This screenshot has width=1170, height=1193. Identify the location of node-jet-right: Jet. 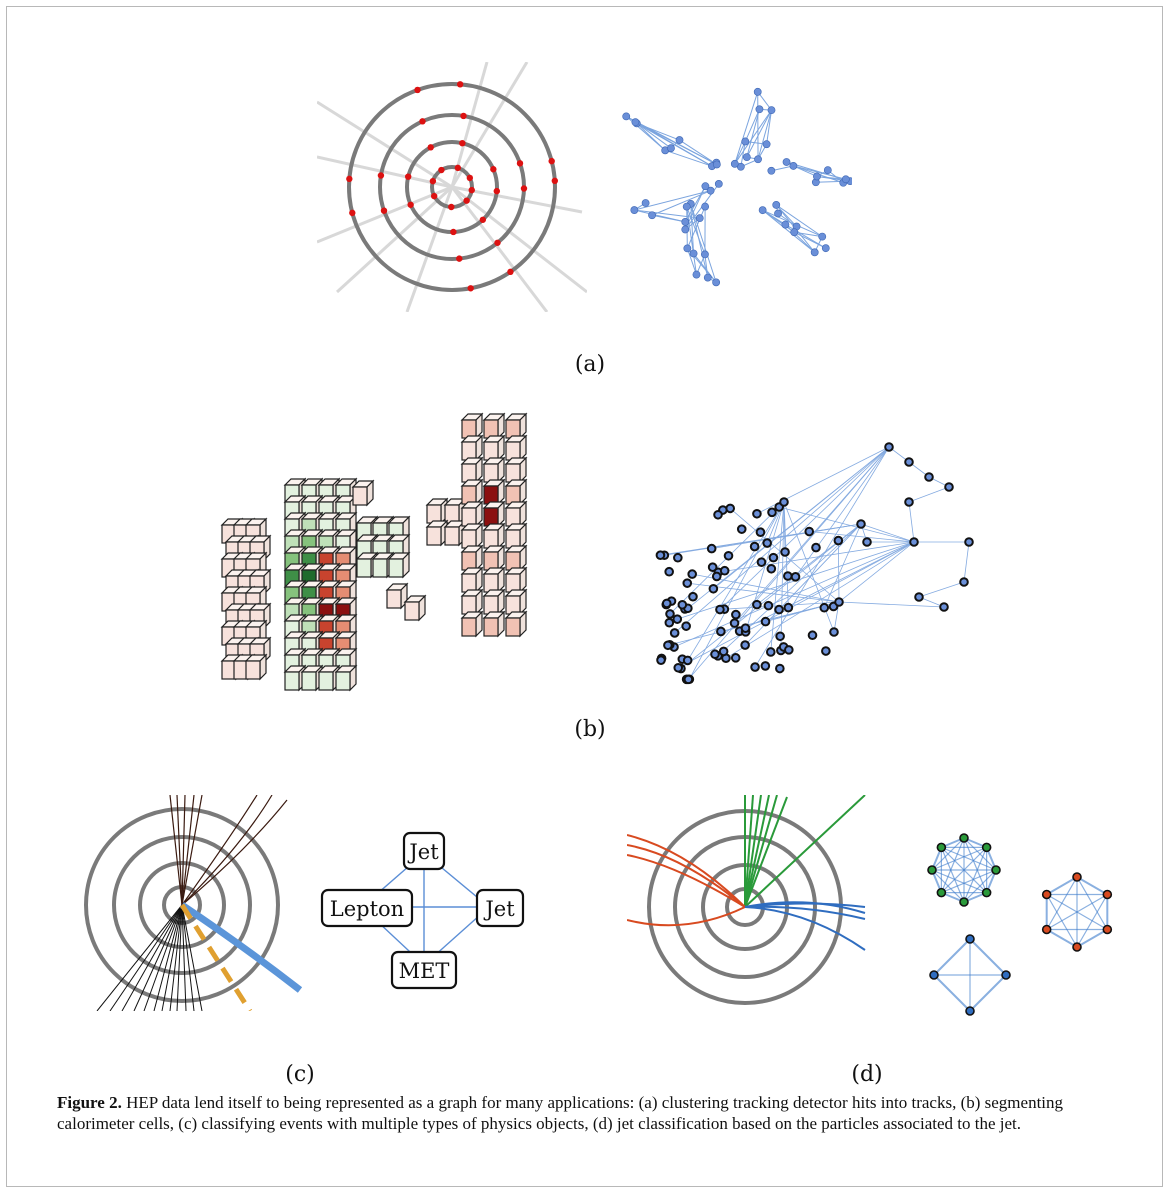
(499, 909).